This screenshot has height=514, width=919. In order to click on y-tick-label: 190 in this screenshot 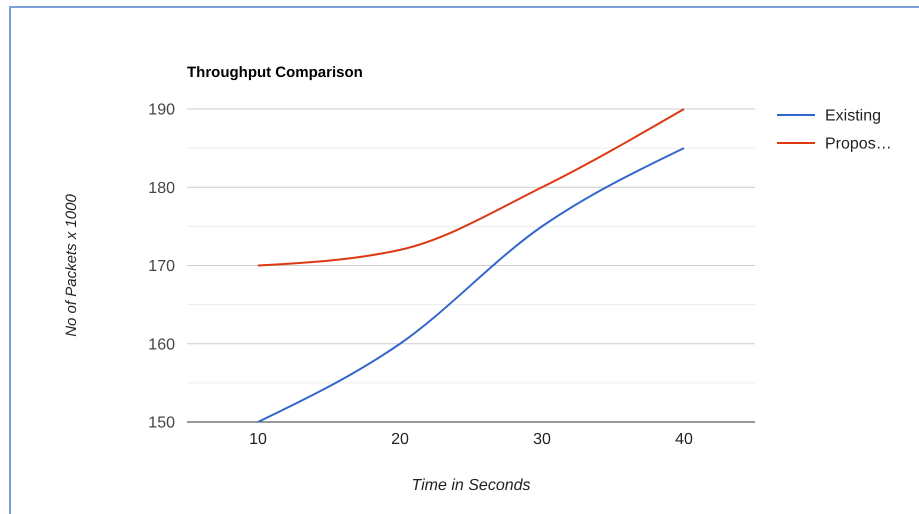, I will do `click(162, 110)`.